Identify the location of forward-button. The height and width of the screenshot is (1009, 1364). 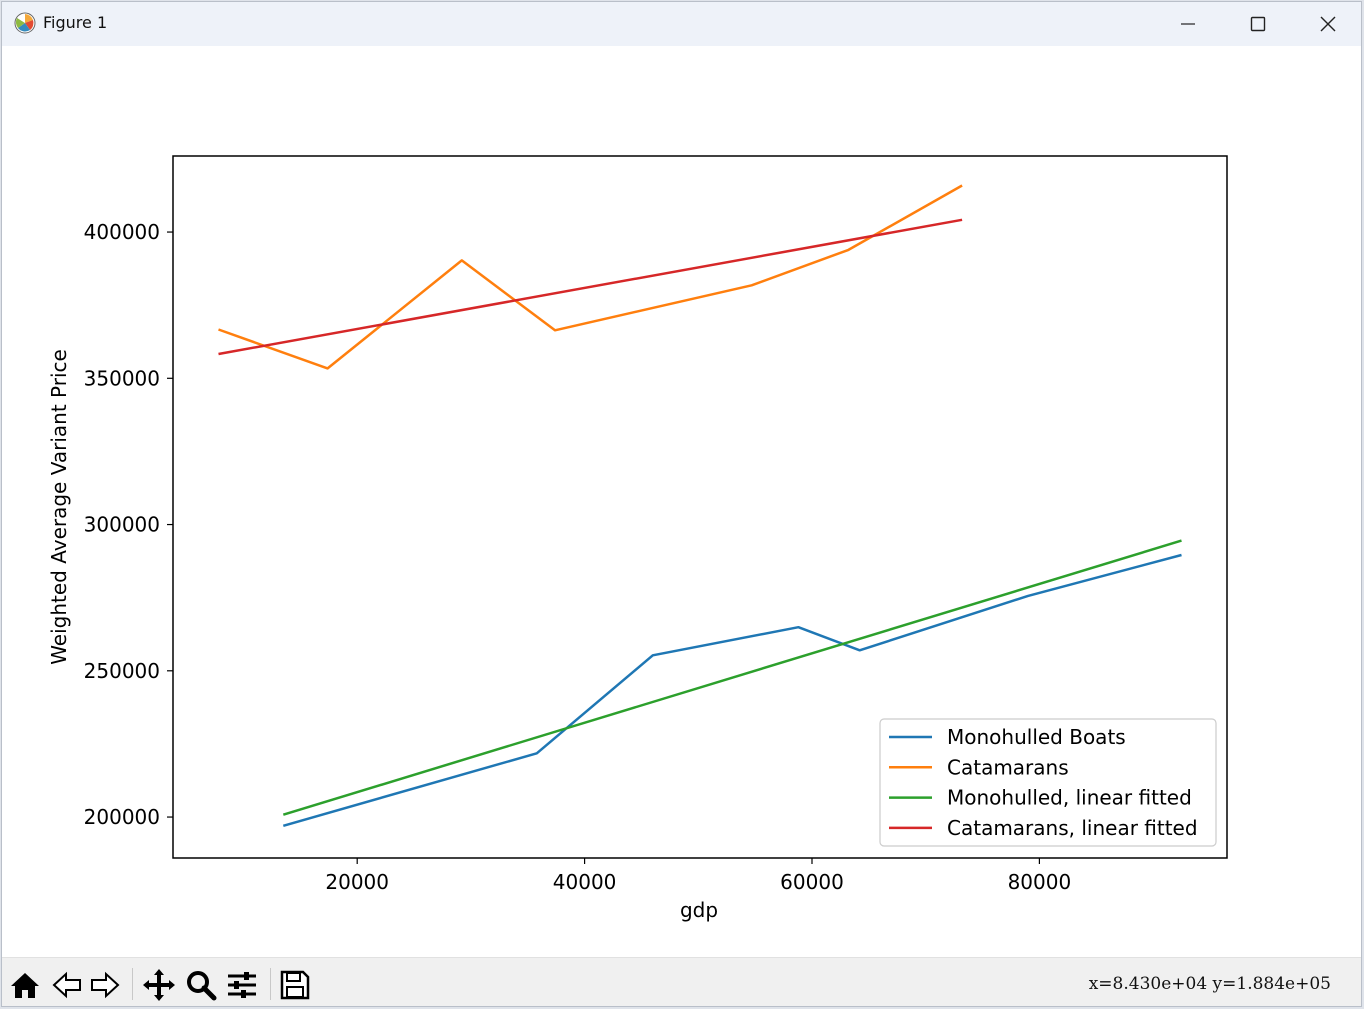
(105, 985).